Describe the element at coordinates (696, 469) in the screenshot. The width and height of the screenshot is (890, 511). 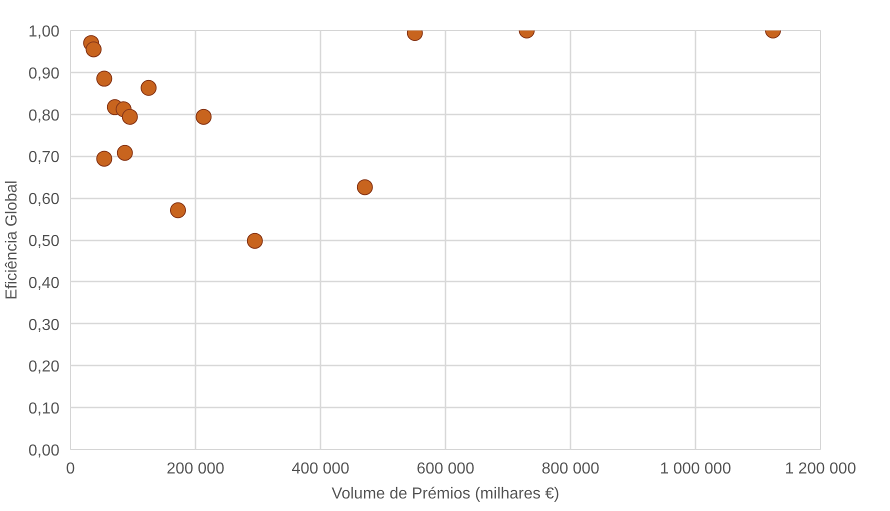
I see `x-tick-label: 1 000 000` at that location.